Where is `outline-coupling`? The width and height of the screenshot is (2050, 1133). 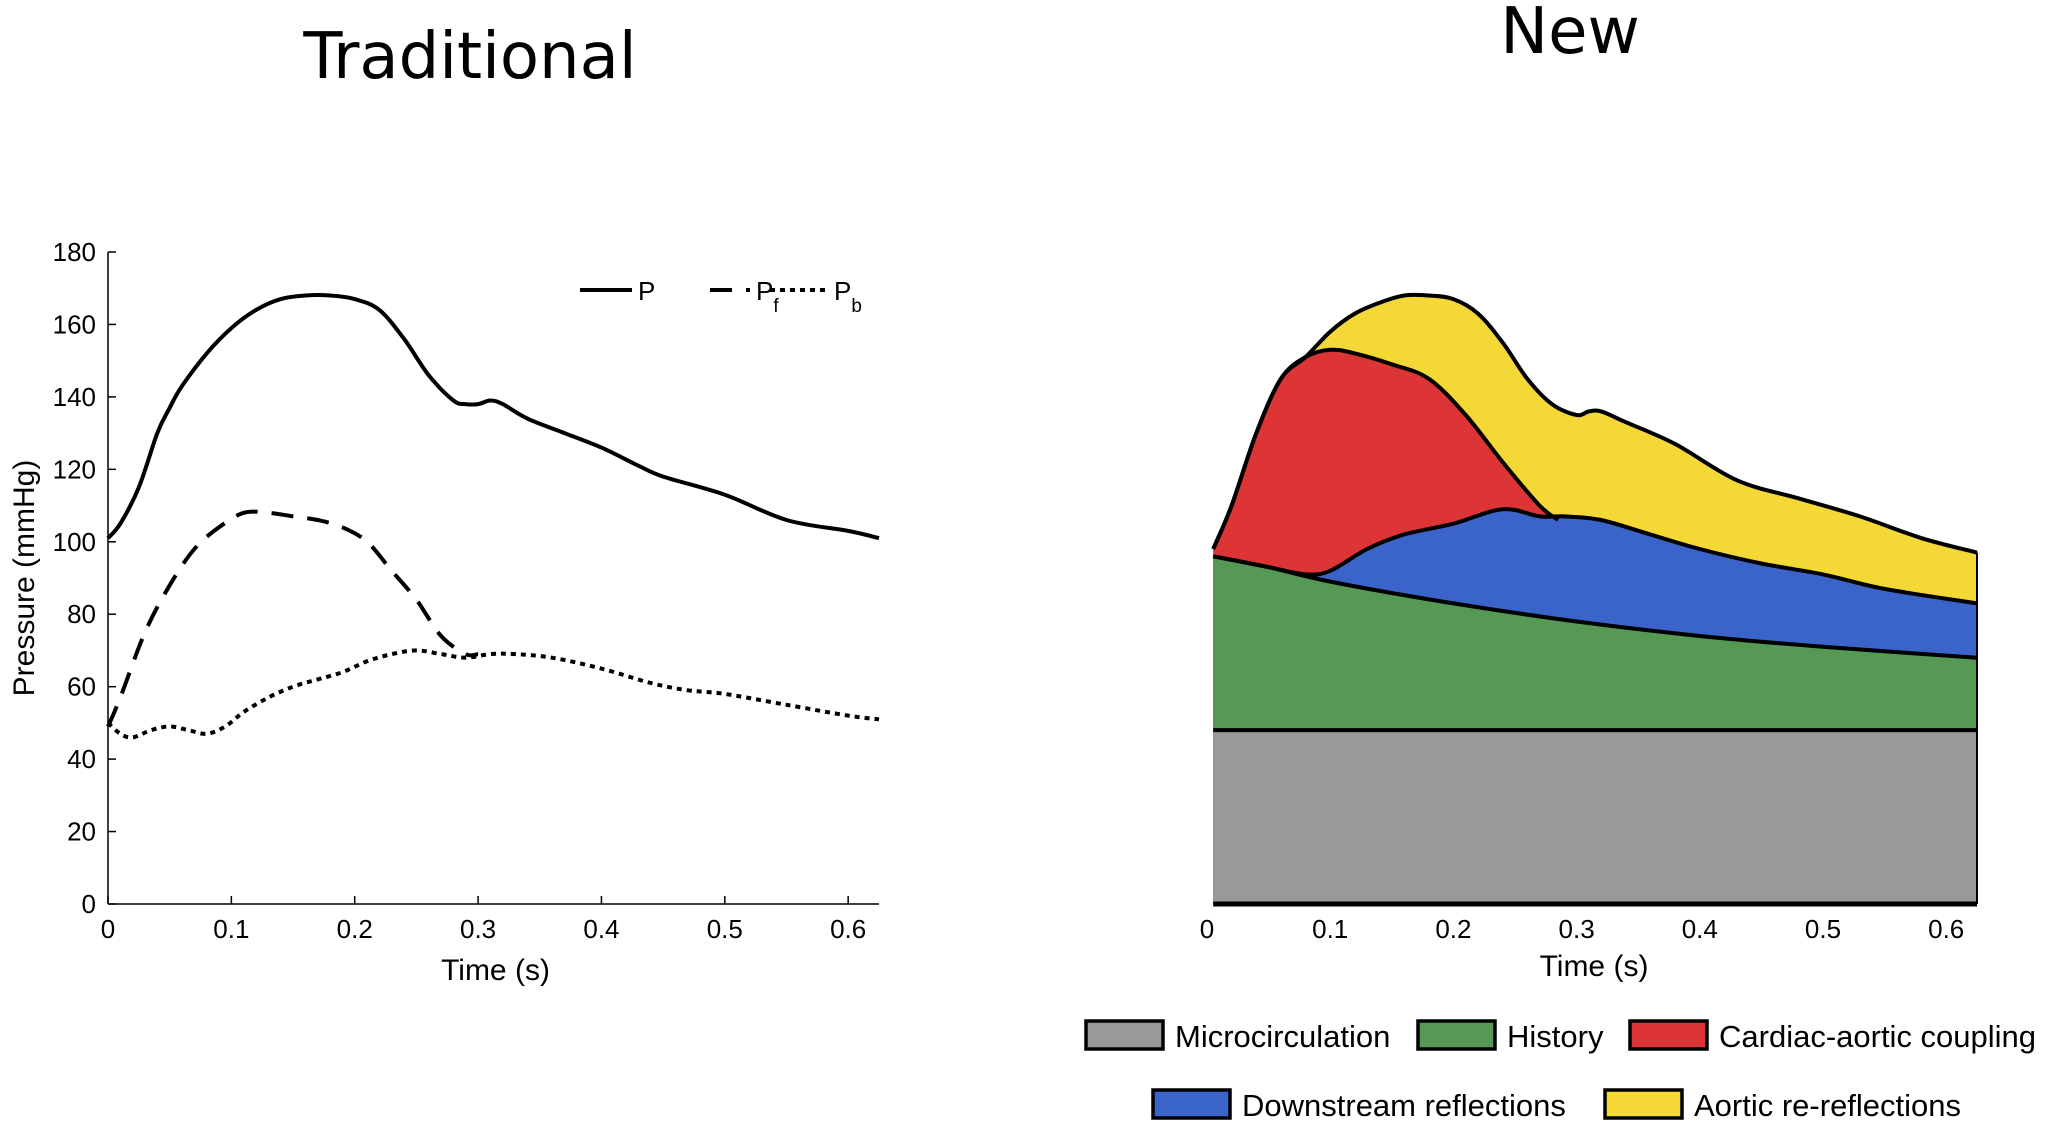 outline-coupling is located at coordinates (1385, 448).